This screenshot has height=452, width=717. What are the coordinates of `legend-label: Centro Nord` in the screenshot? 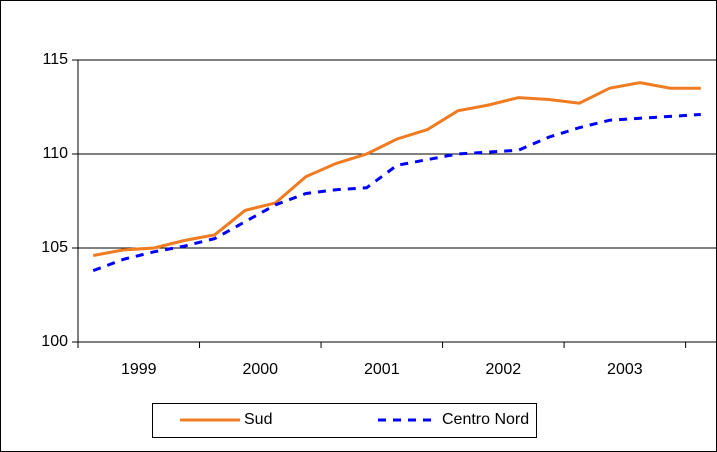 It's located at (485, 419).